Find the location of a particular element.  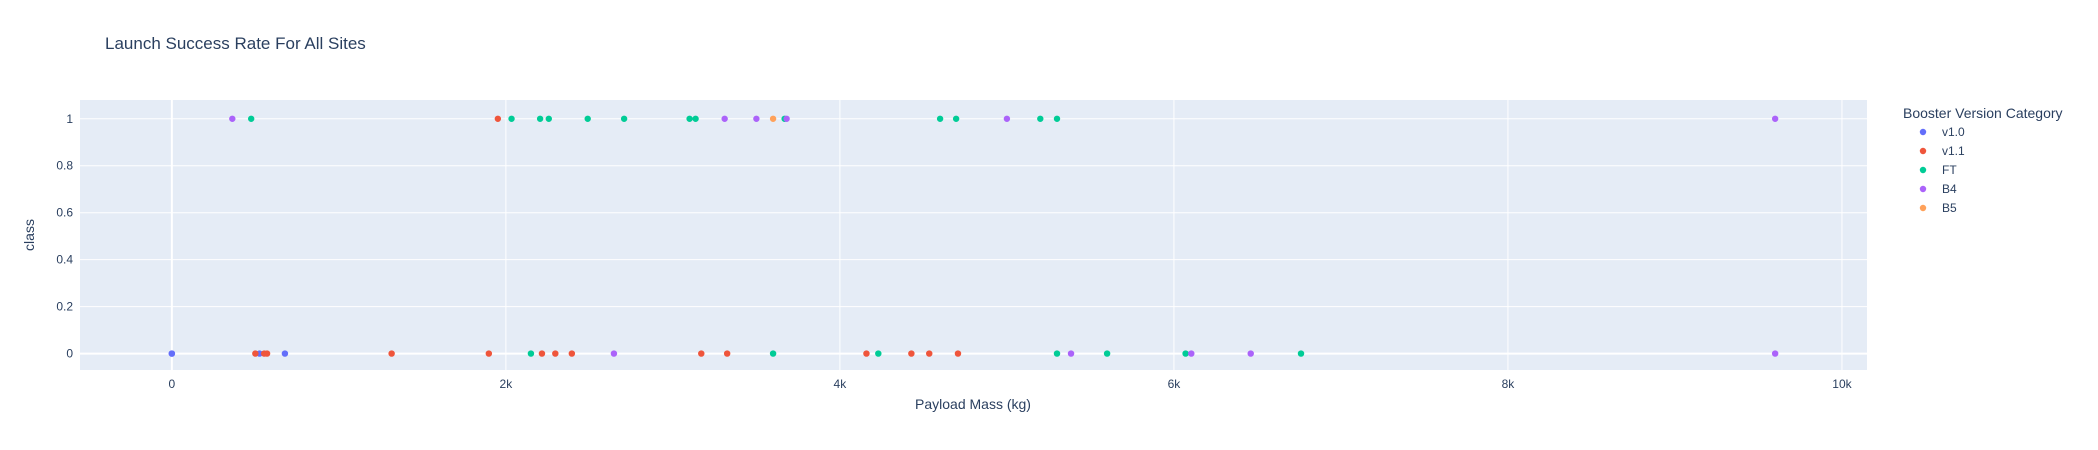

x-tick-label: 8k is located at coordinates (1509, 384).